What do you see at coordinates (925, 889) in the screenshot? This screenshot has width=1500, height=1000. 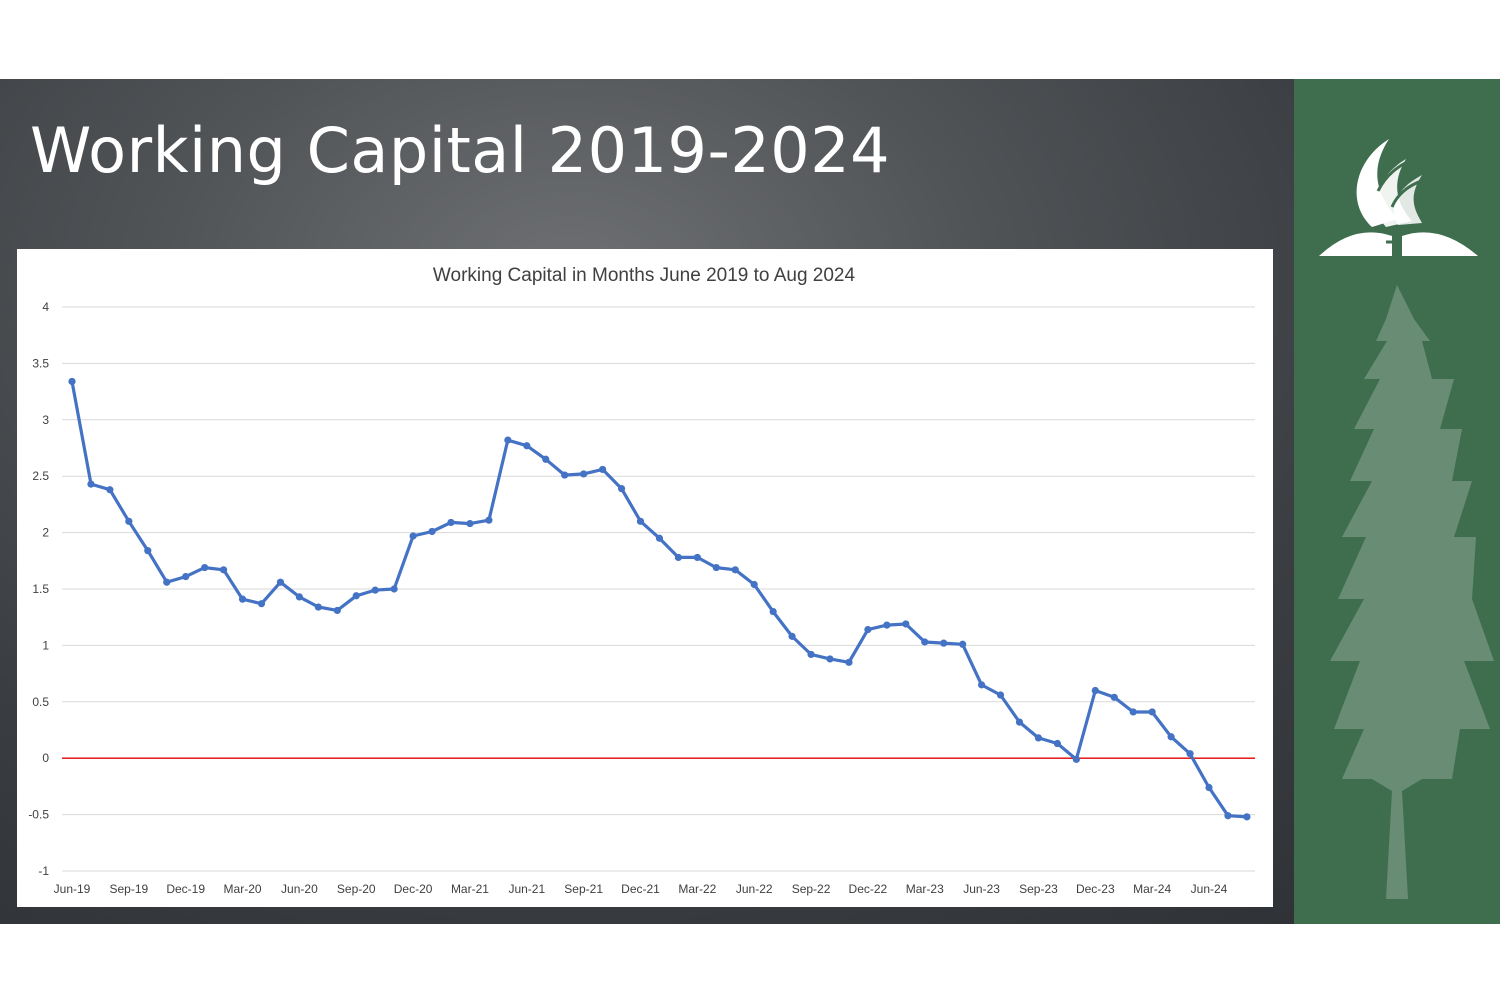 I see `x-tick-label: Mar-23` at bounding box center [925, 889].